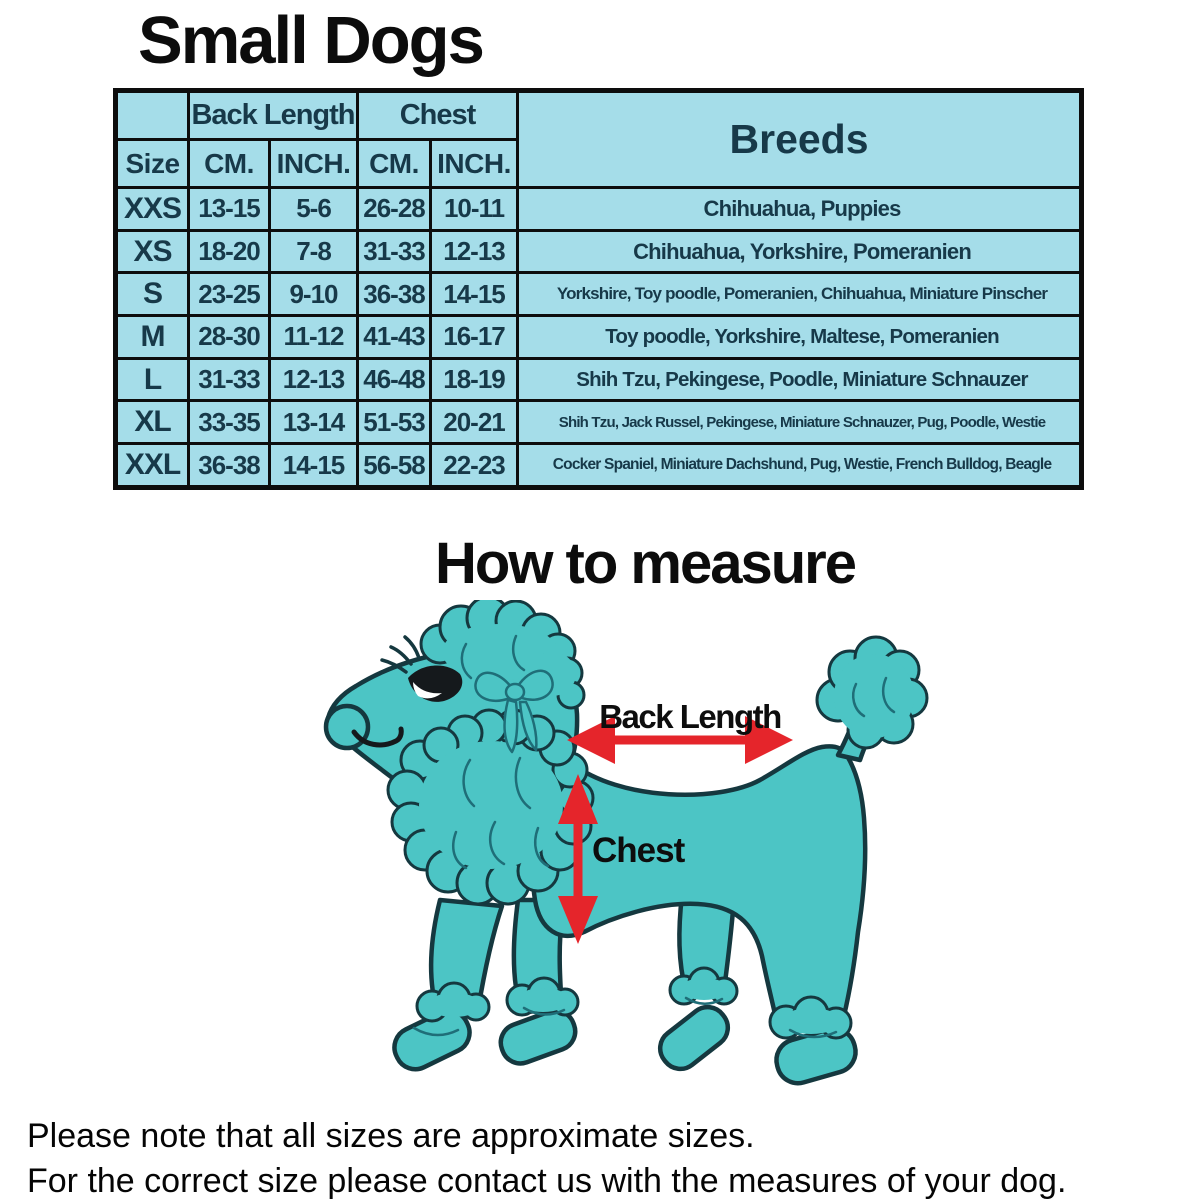 The width and height of the screenshot is (1200, 1200). What do you see at coordinates (229, 379) in the screenshot?
I see `back-cm-value: 31-33` at bounding box center [229, 379].